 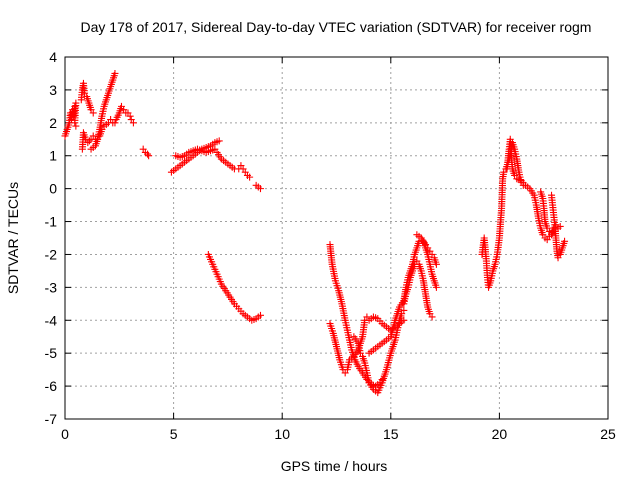 I want to click on y-tick-label: 2, so click(x=53, y=123).